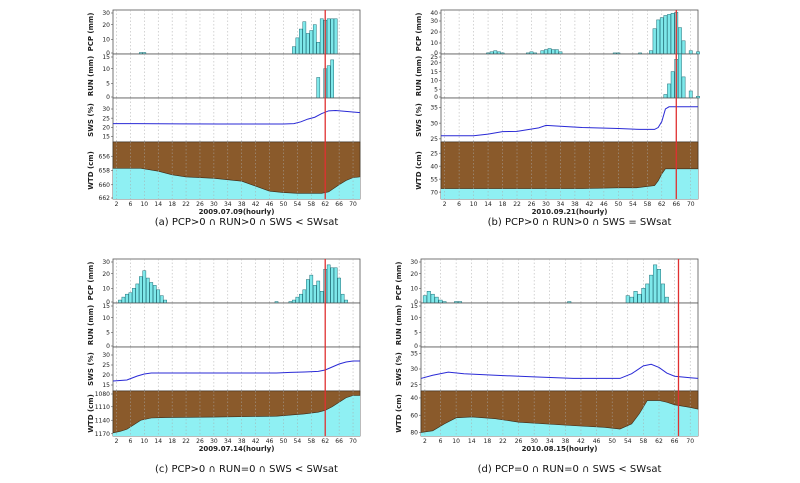 This screenshot has height=483, width=800. What do you see at coordinates (237, 212) in the screenshot?
I see `x-axis-label: 2009.07.09(hourly)` at bounding box center [237, 212].